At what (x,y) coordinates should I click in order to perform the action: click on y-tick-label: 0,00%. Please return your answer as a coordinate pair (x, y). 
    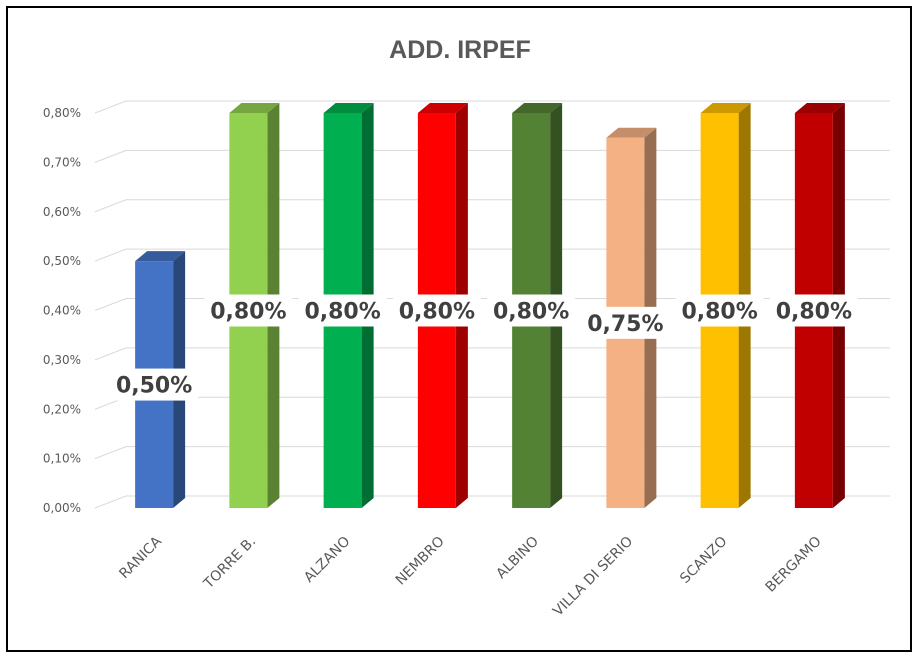
    Looking at the image, I should click on (62, 508).